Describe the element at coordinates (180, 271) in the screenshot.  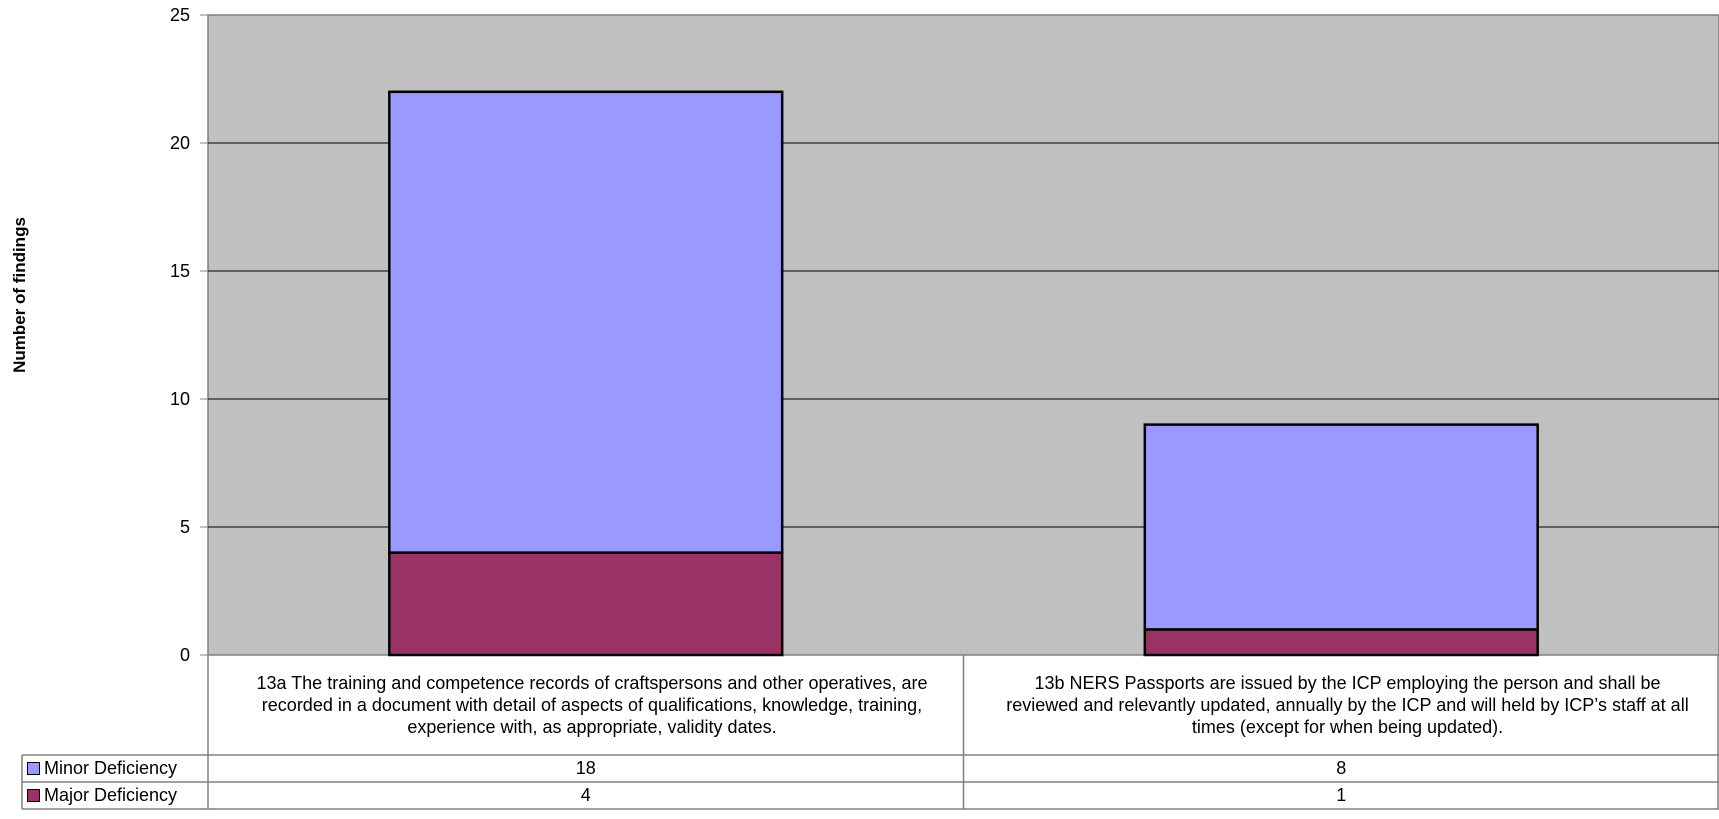
I see `y-tick-label: 15` at that location.